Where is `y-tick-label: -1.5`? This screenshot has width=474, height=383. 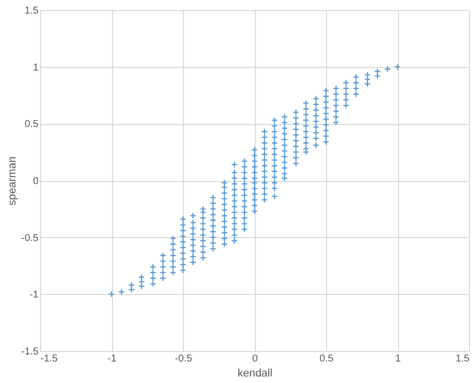
y-tick-label: -1.5 is located at coordinates (30, 352).